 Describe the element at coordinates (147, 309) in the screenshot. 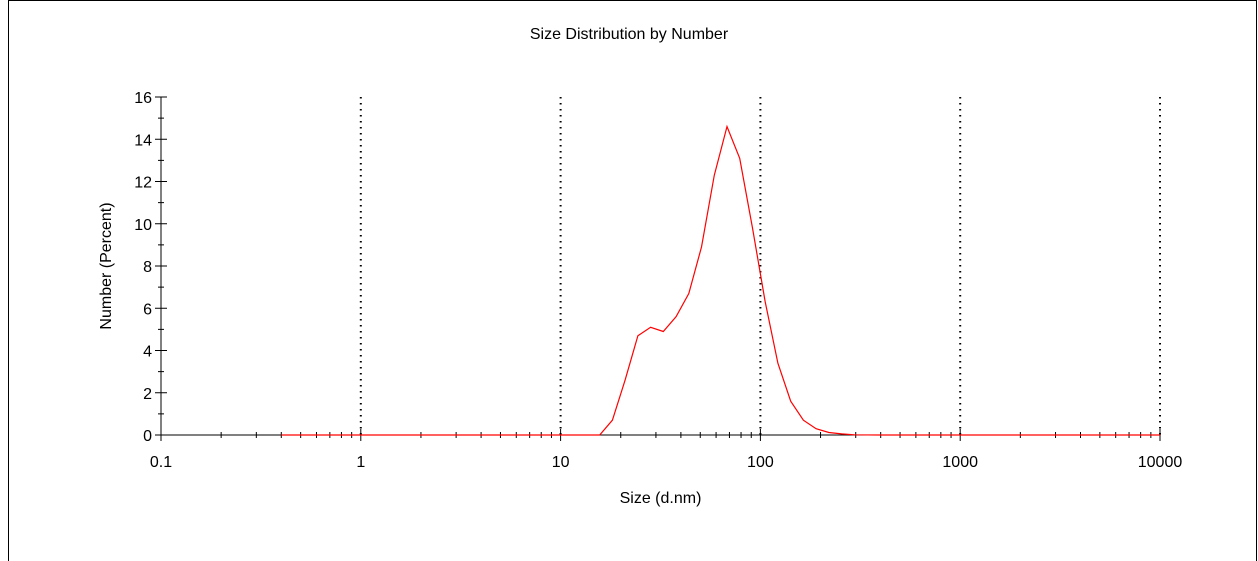

I see `y-tick-label: 6` at that location.